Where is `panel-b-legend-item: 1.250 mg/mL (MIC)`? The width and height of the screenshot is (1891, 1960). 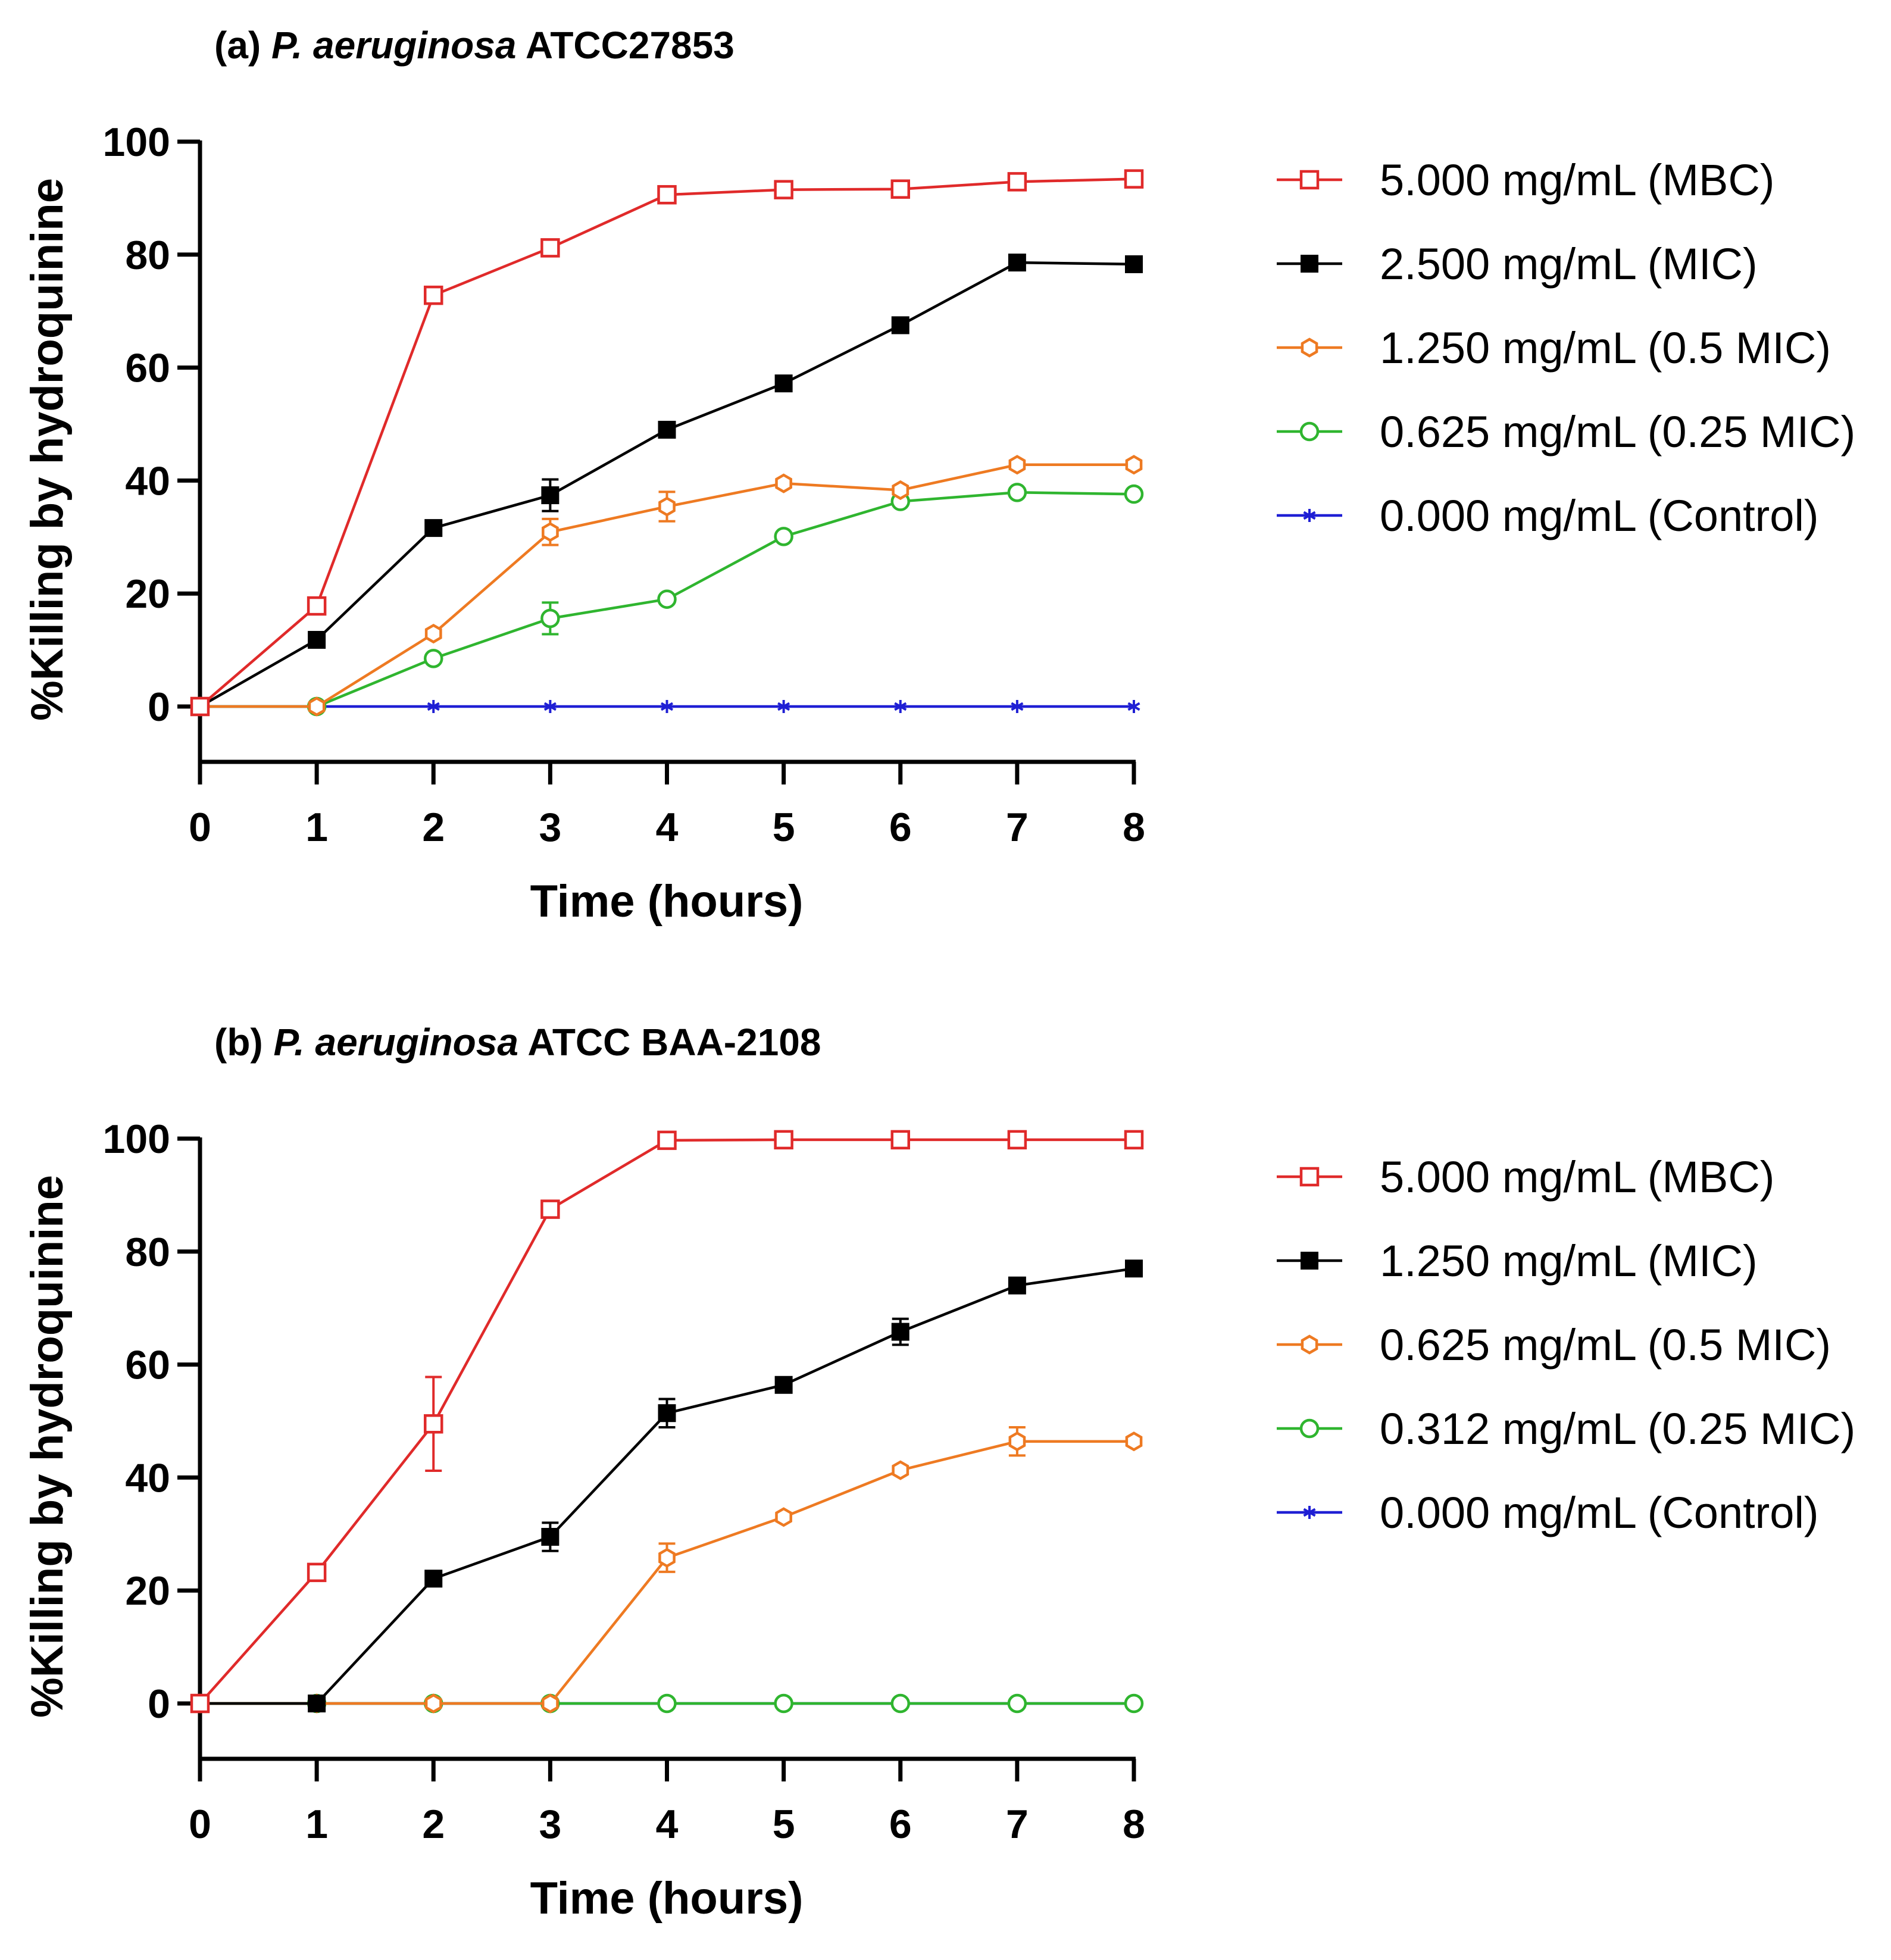
panel-b-legend-item: 1.250 mg/mL (MIC) is located at coordinates (1517, 1261).